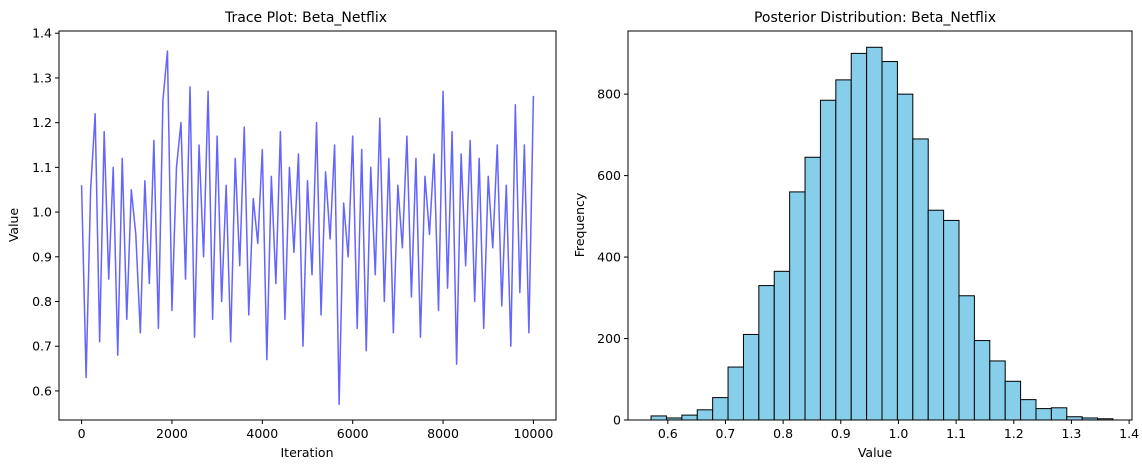  Describe the element at coordinates (1072, 433) in the screenshot. I see `histogram-x-tick-label: 1.3` at that location.